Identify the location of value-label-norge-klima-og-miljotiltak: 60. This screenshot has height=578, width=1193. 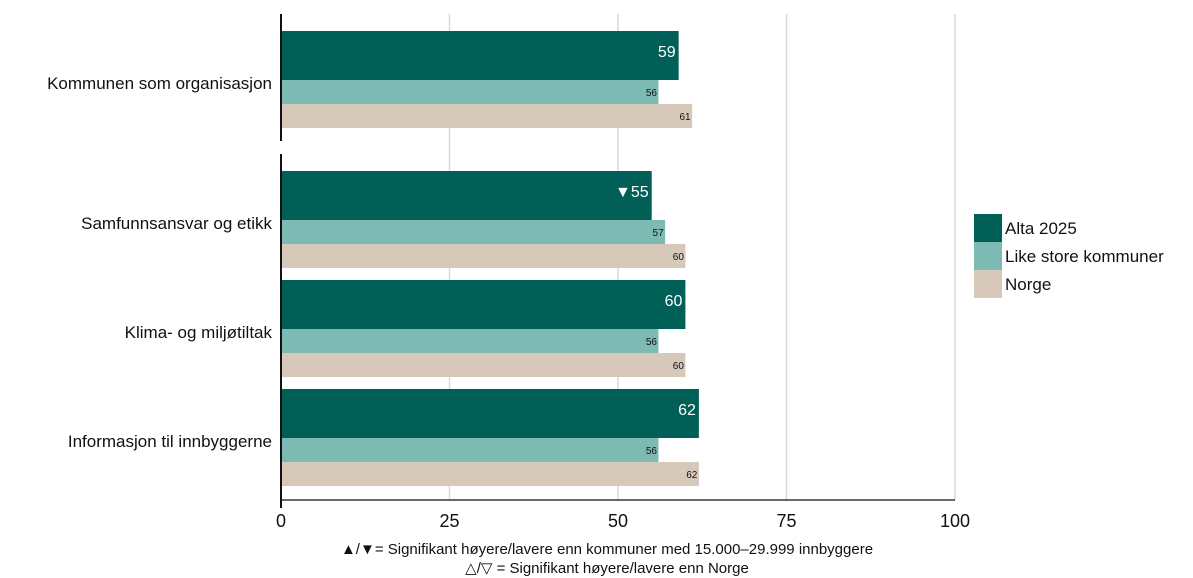
(679, 366).